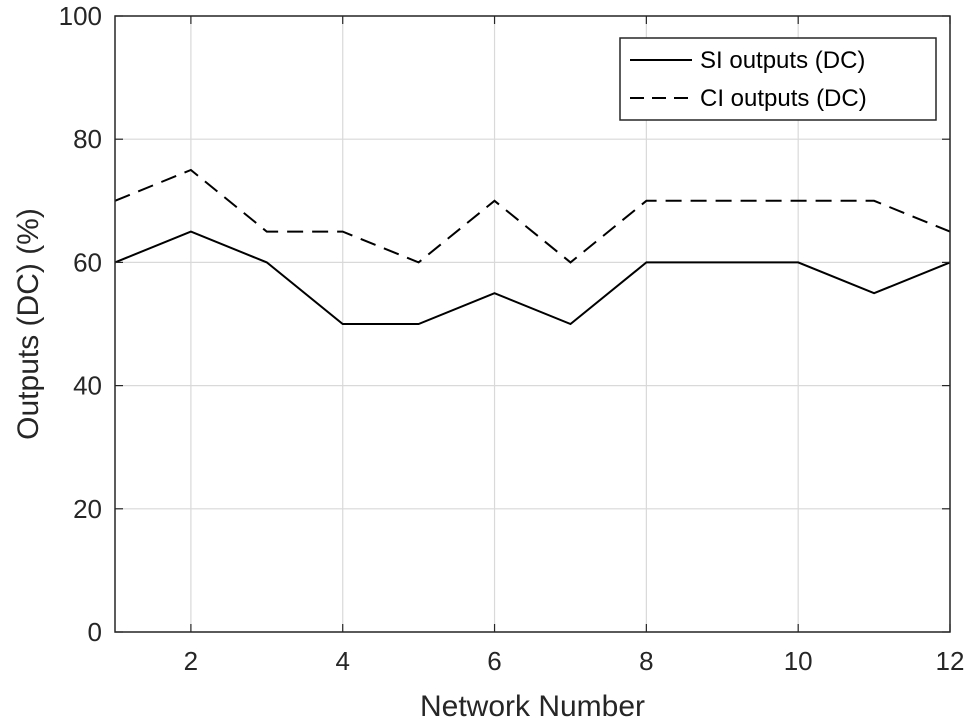 The image size is (975, 724). What do you see at coordinates (783, 98) in the screenshot?
I see `legend-label-ci: CI outputs (DC)` at bounding box center [783, 98].